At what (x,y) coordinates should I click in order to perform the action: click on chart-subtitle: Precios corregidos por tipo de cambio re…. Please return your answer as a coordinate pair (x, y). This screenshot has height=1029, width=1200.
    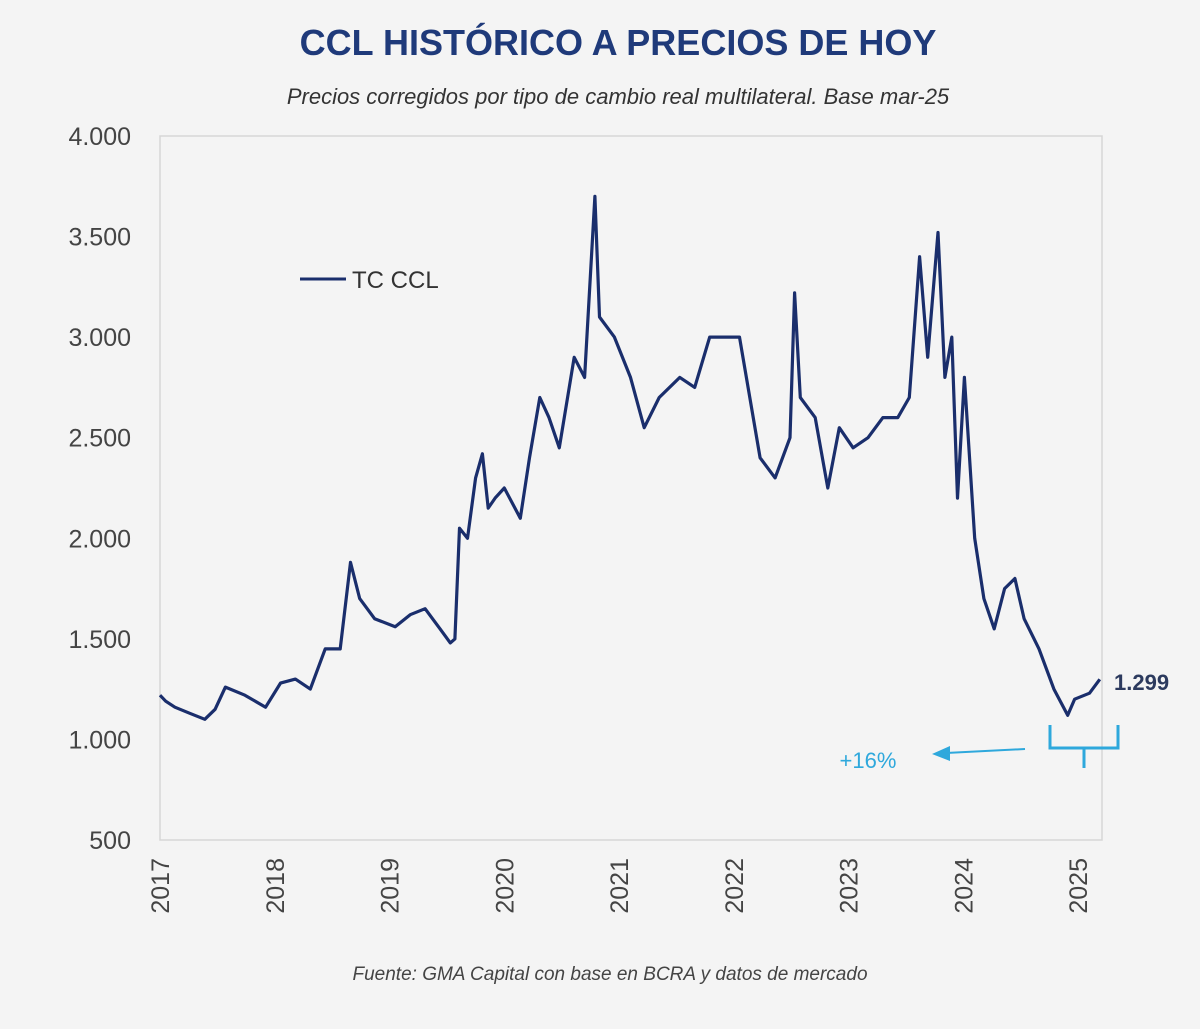
    Looking at the image, I should click on (618, 96).